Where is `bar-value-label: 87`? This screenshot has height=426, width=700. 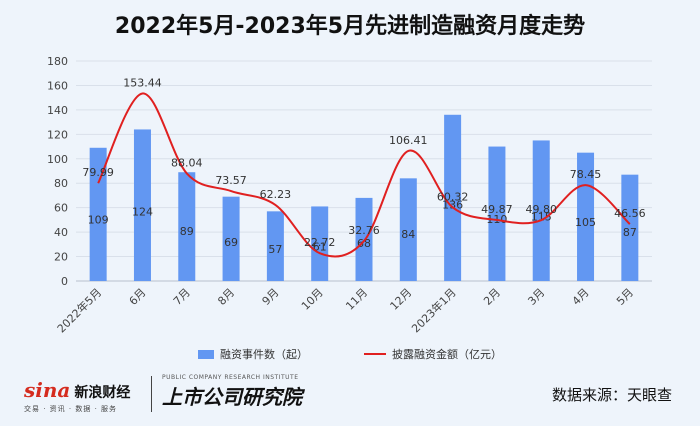
bar-value-label: 87 is located at coordinates (630, 232).